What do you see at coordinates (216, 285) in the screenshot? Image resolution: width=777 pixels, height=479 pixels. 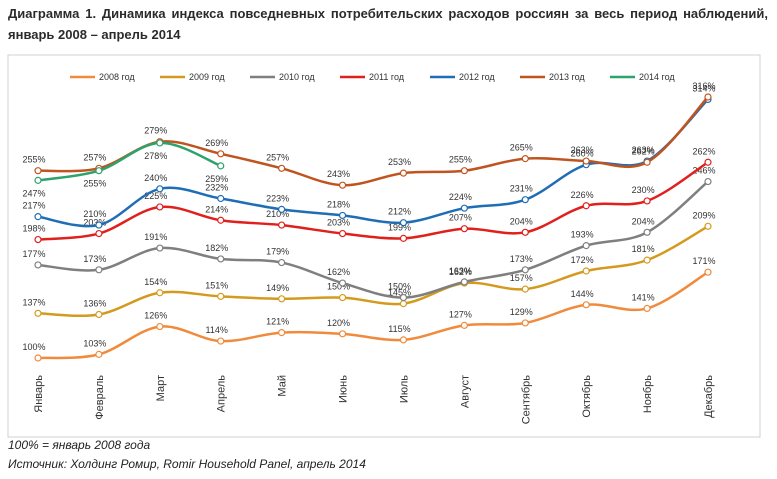 I see `data-label: 151%` at bounding box center [216, 285].